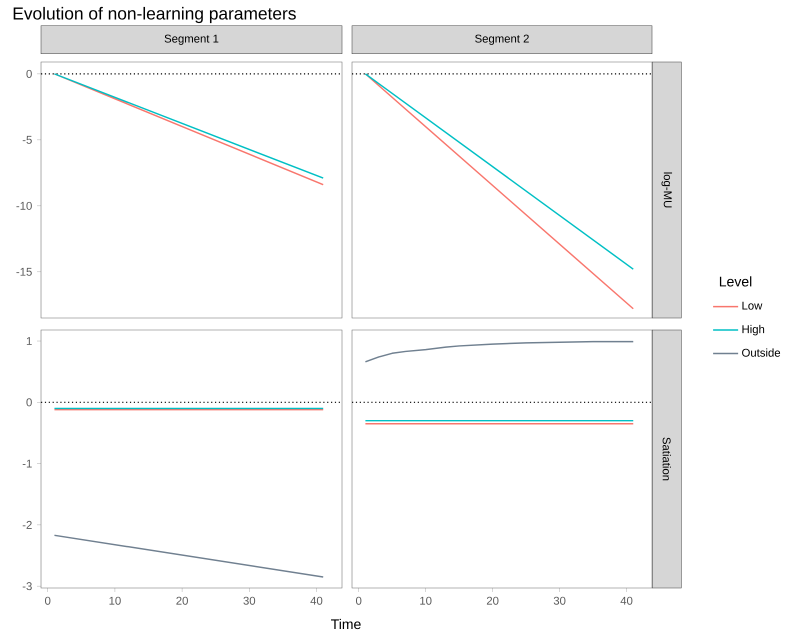  I want to click on legend-label: Low, so click(752, 306).